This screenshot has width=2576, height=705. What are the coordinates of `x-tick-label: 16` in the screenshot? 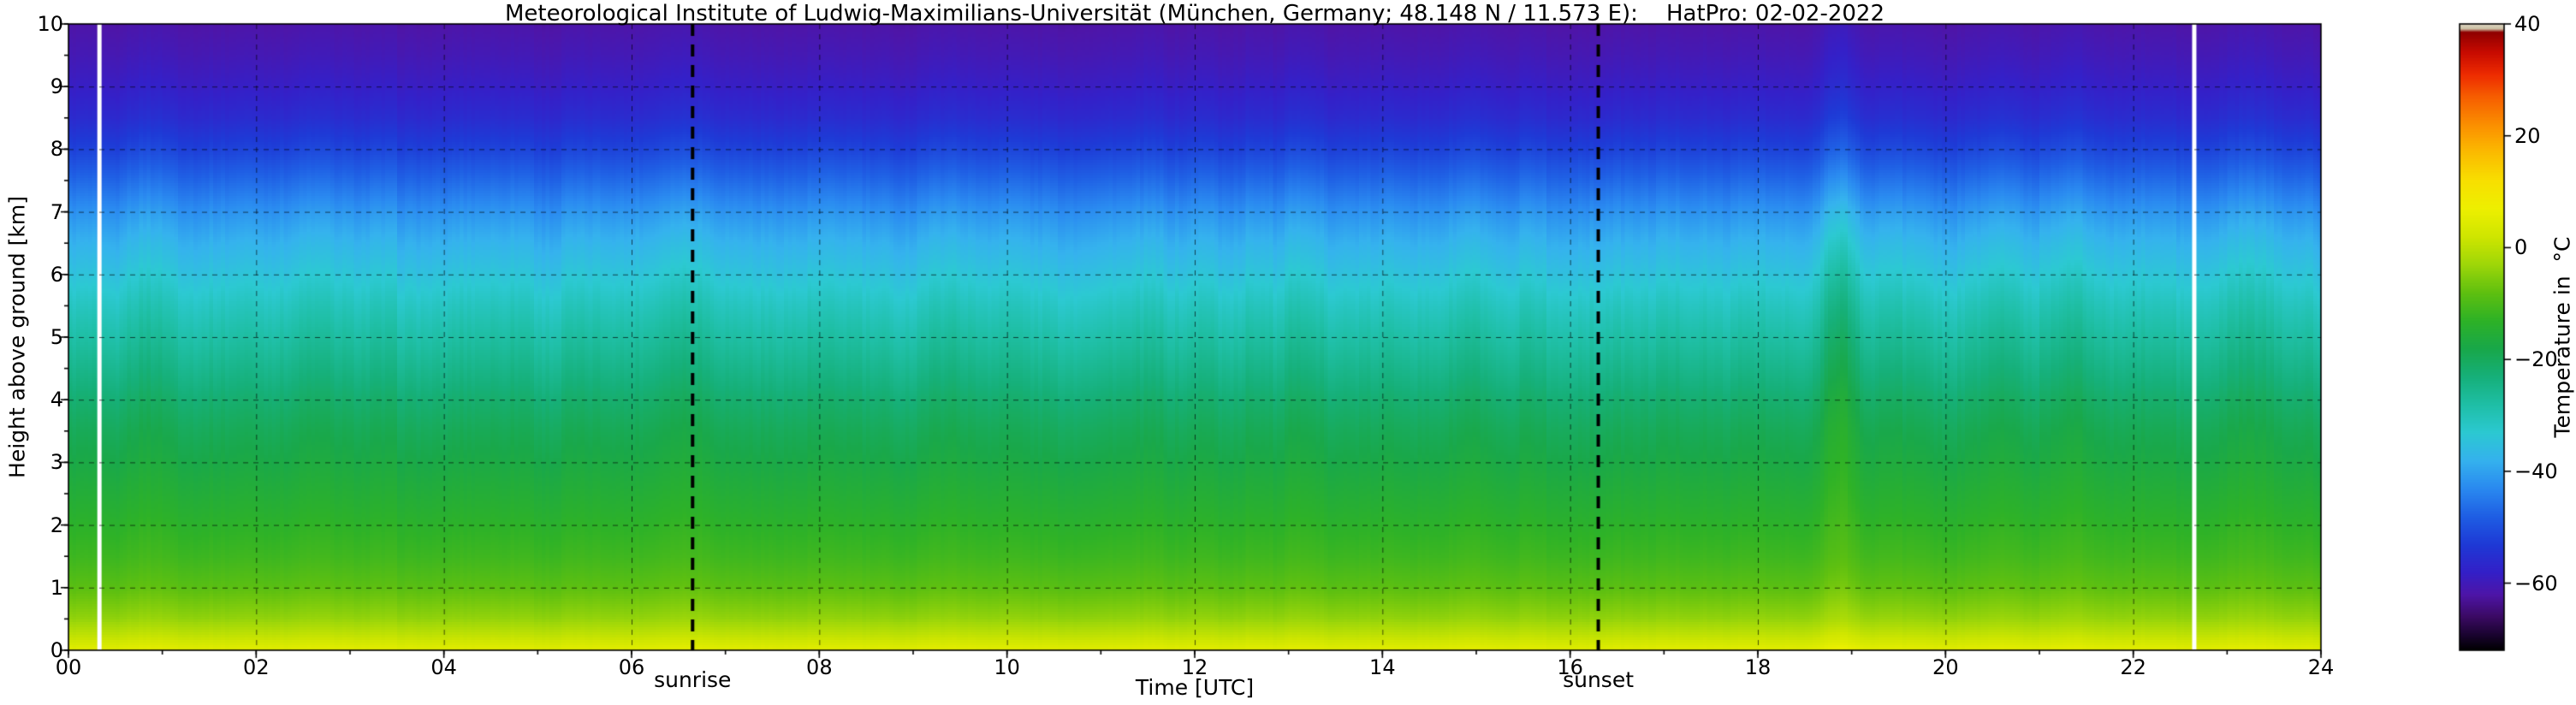 It's located at (1570, 667).